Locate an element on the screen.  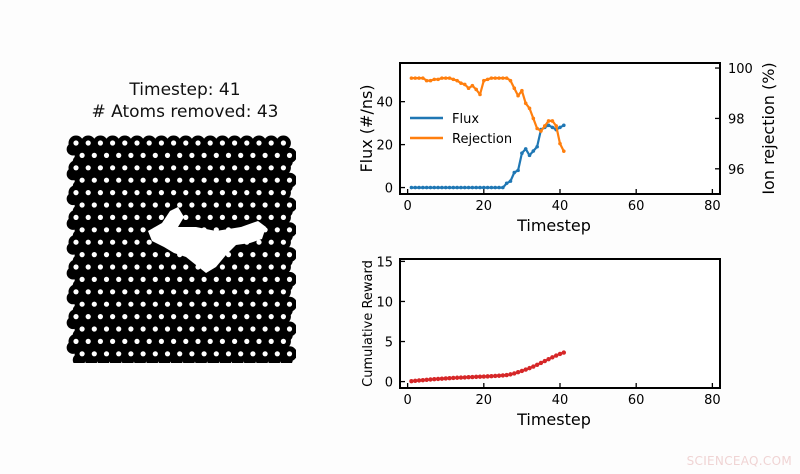
graphene-lattice is located at coordinates (181, 249).